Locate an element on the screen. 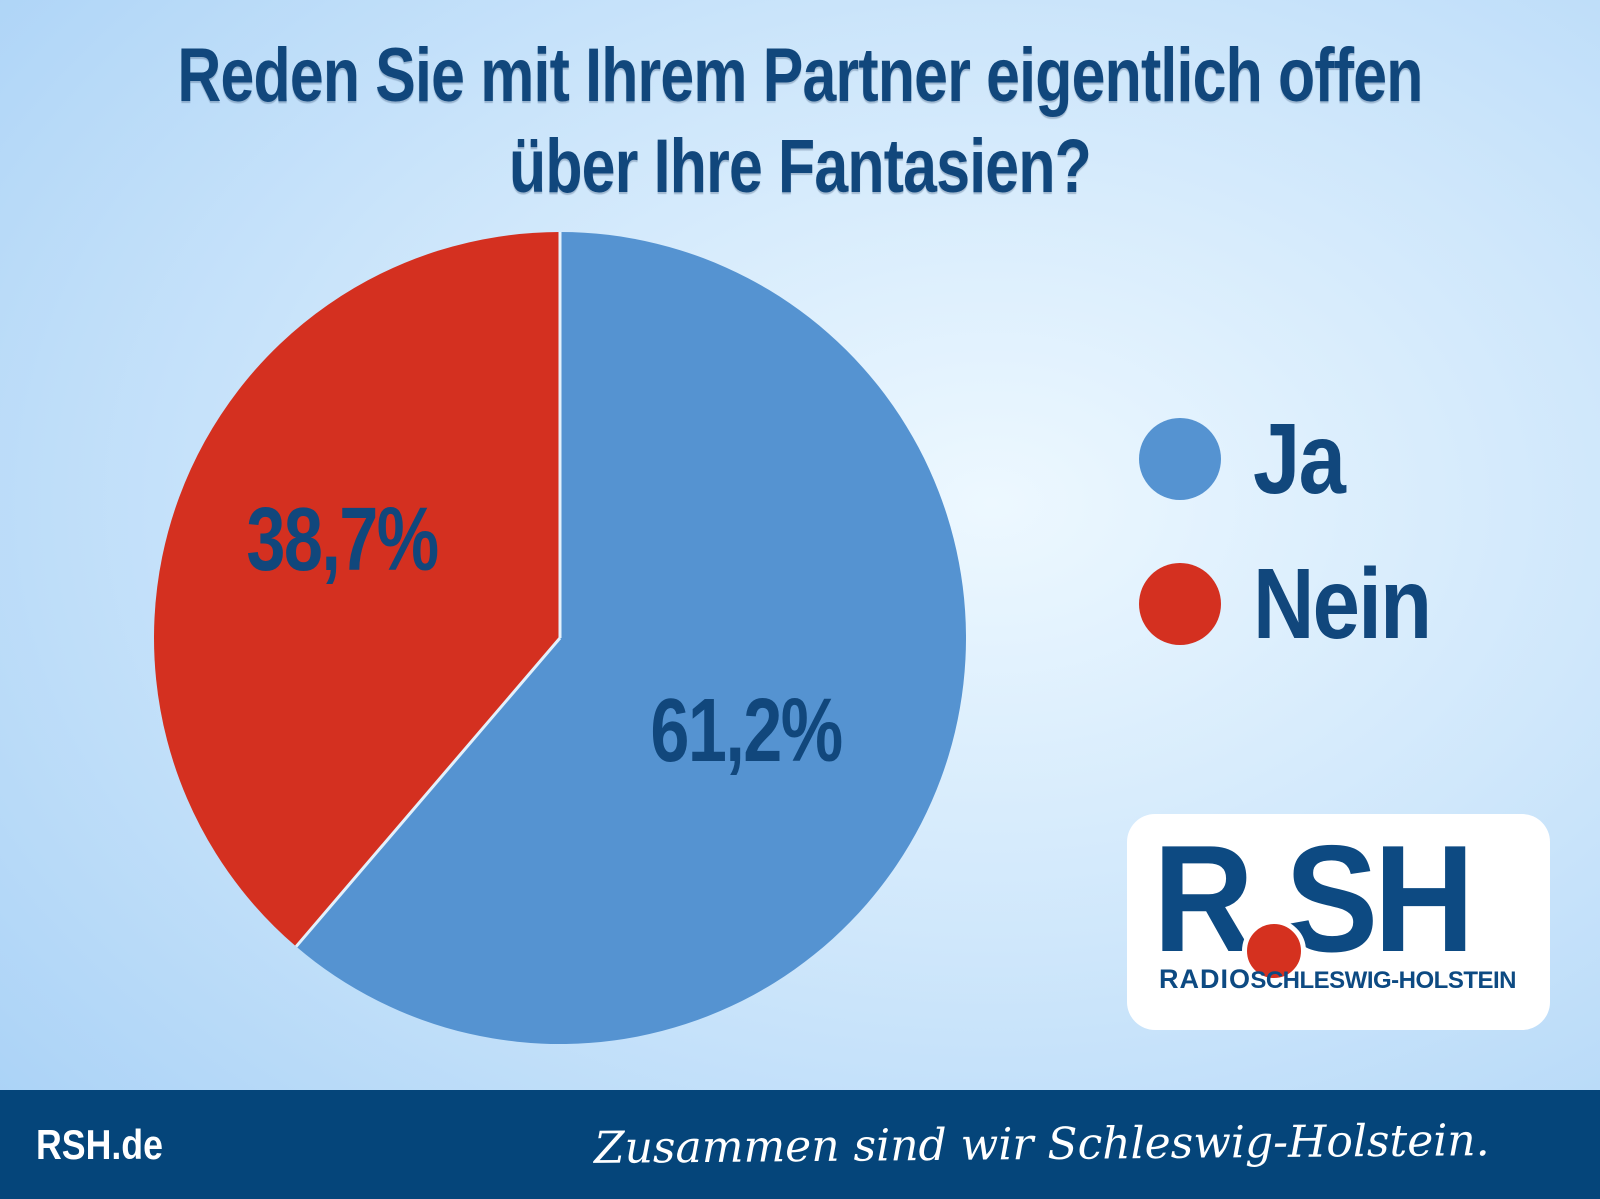  pie-value-label-ja: 61,2% is located at coordinates (746, 731).